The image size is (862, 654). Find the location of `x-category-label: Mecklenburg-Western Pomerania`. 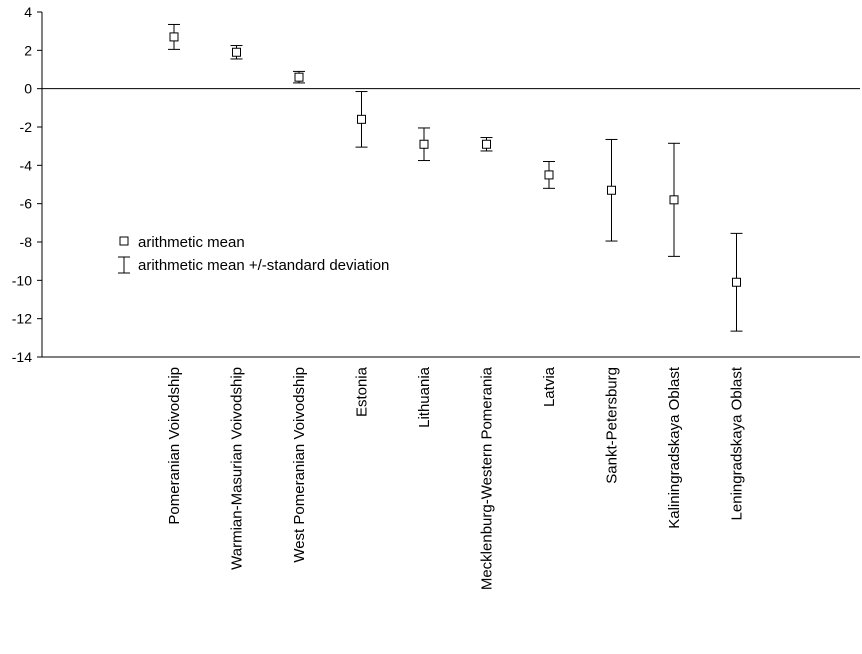

x-category-label: Mecklenburg-Western Pomerania is located at coordinates (487, 478).